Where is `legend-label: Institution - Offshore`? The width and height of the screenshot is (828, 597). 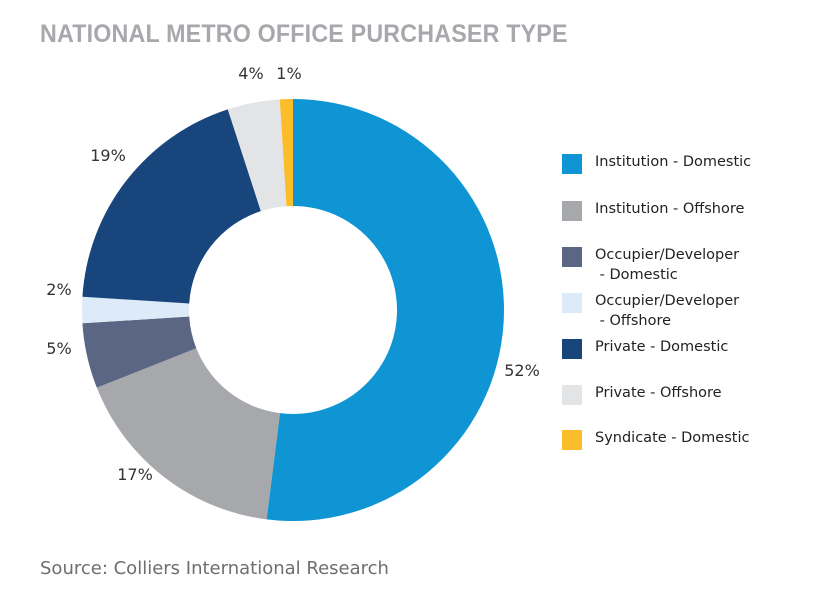
legend-label: Institution - Offshore is located at coordinates (670, 209).